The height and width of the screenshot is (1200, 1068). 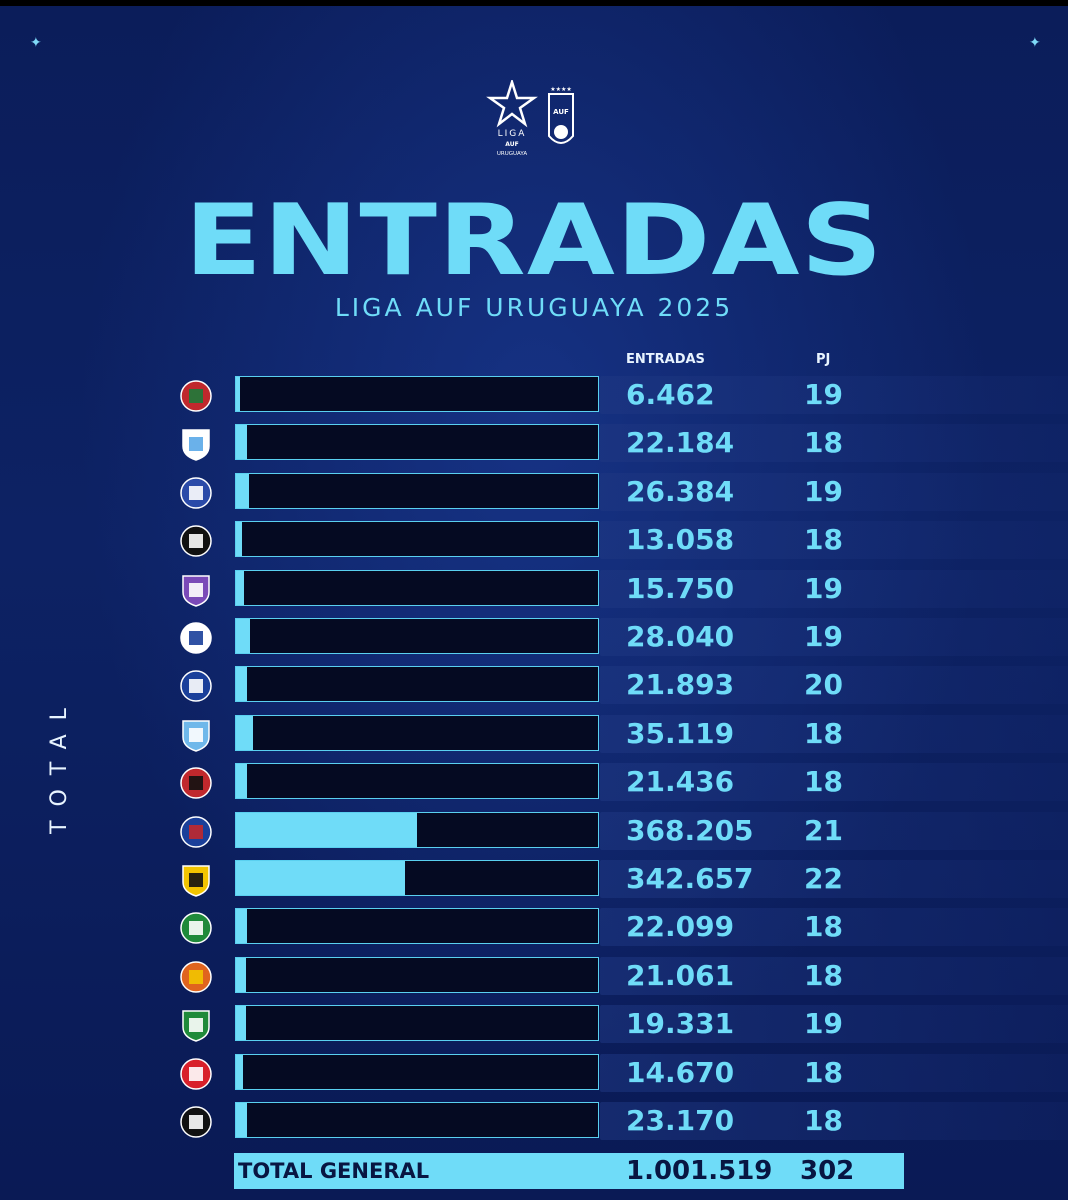 What do you see at coordinates (680, 927) in the screenshot?
I see `entradas-value: 22.099` at bounding box center [680, 927].